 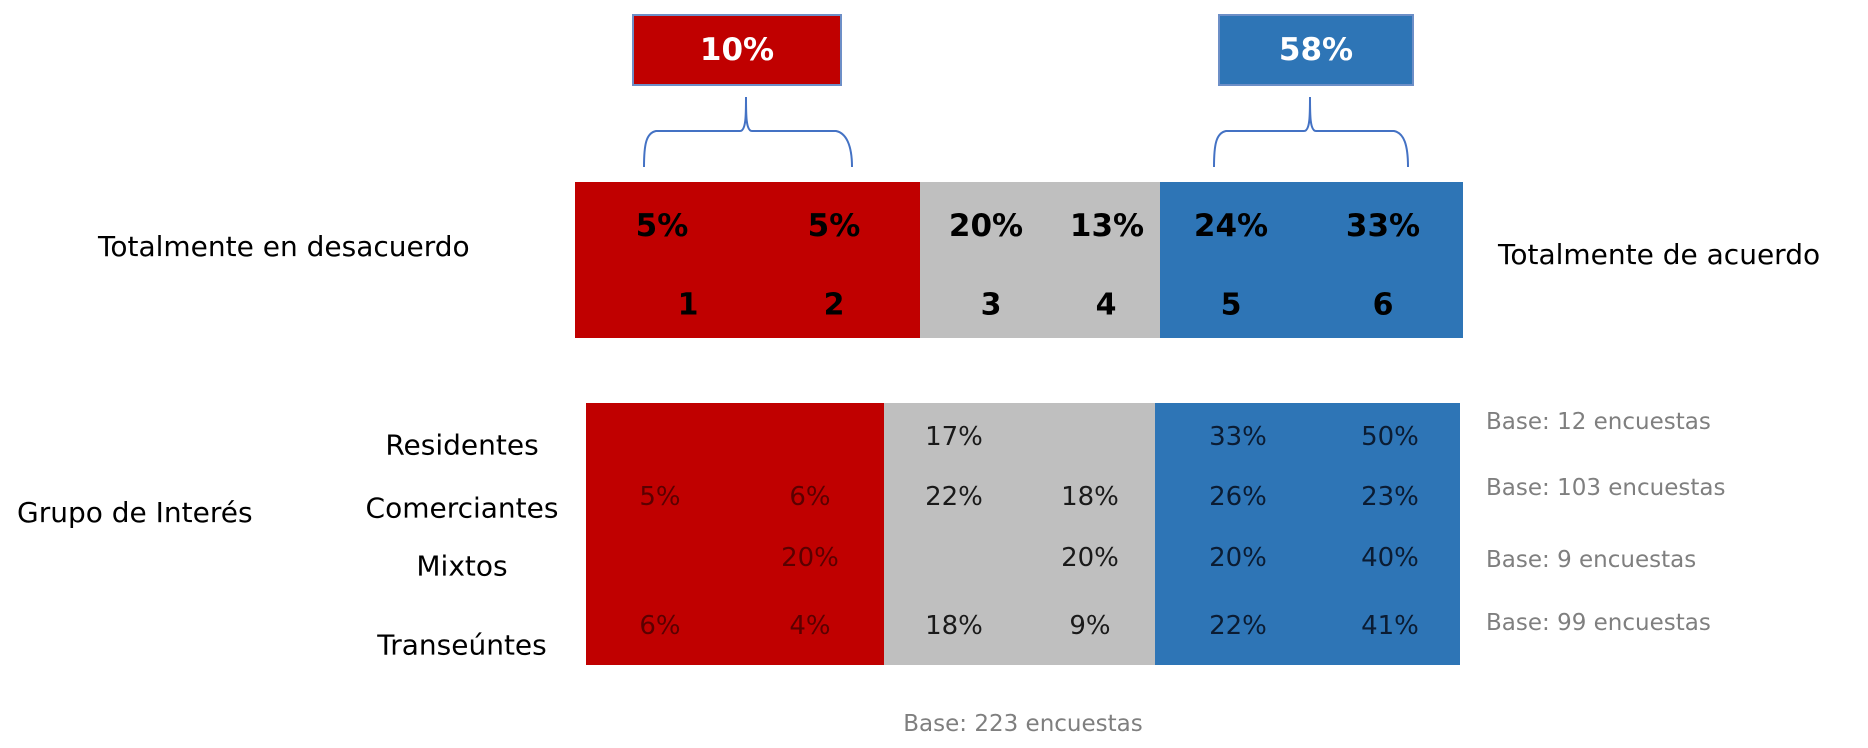 I want to click on total-pct-4: 13%, so click(x=1107, y=226).